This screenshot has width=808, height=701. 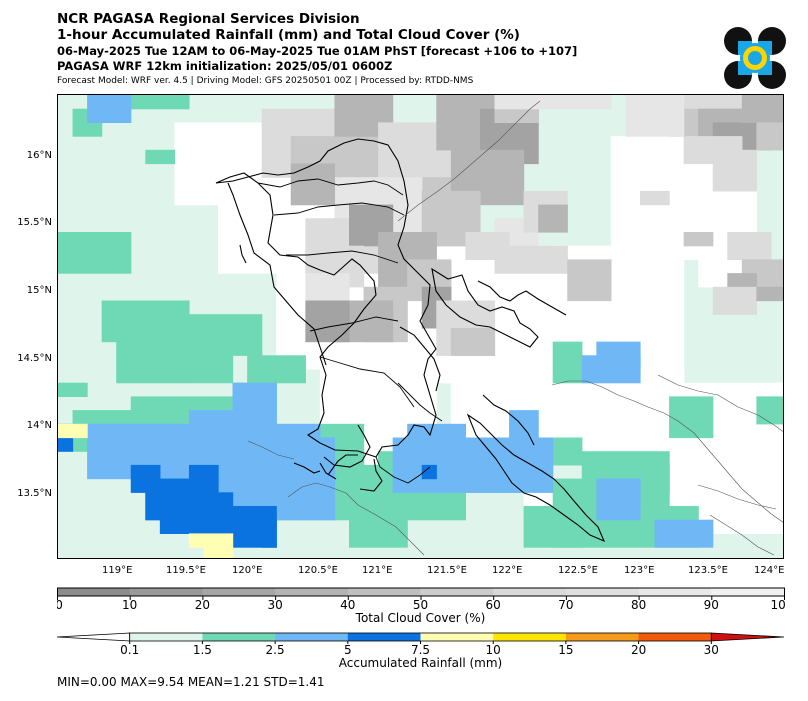 What do you see at coordinates (129, 605) in the screenshot?
I see `cloud-tick-label: 10` at bounding box center [129, 605].